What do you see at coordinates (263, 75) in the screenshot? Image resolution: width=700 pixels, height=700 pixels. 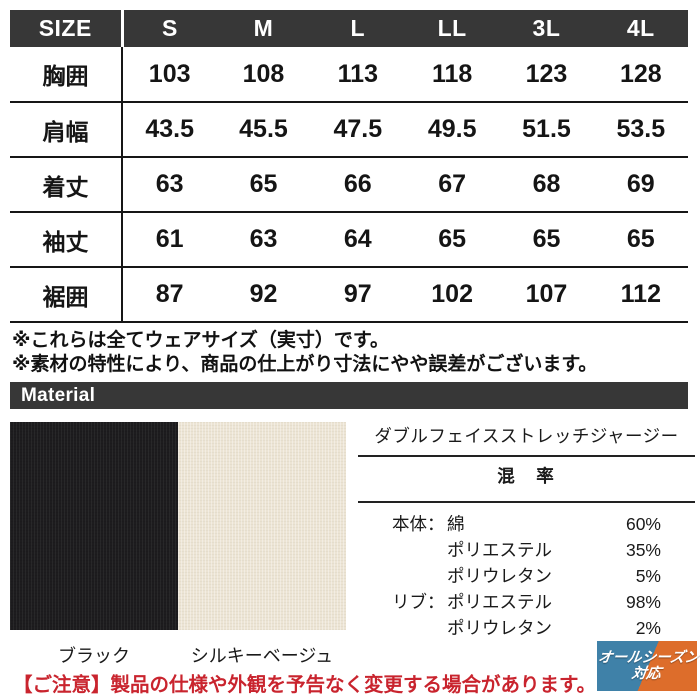 I see `measurement-value: 108` at bounding box center [263, 75].